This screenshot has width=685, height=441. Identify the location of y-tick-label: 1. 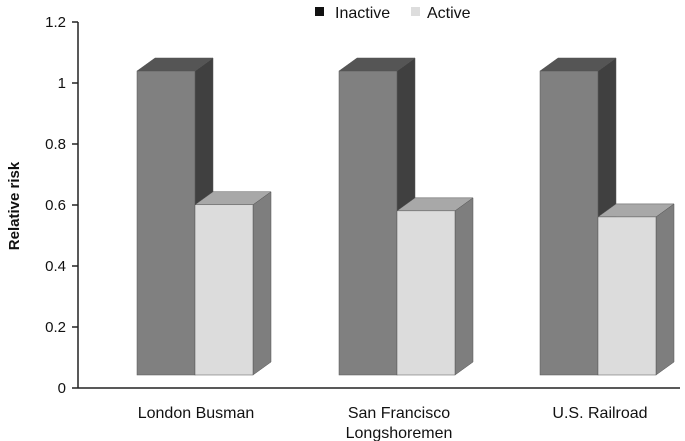
(62, 83).